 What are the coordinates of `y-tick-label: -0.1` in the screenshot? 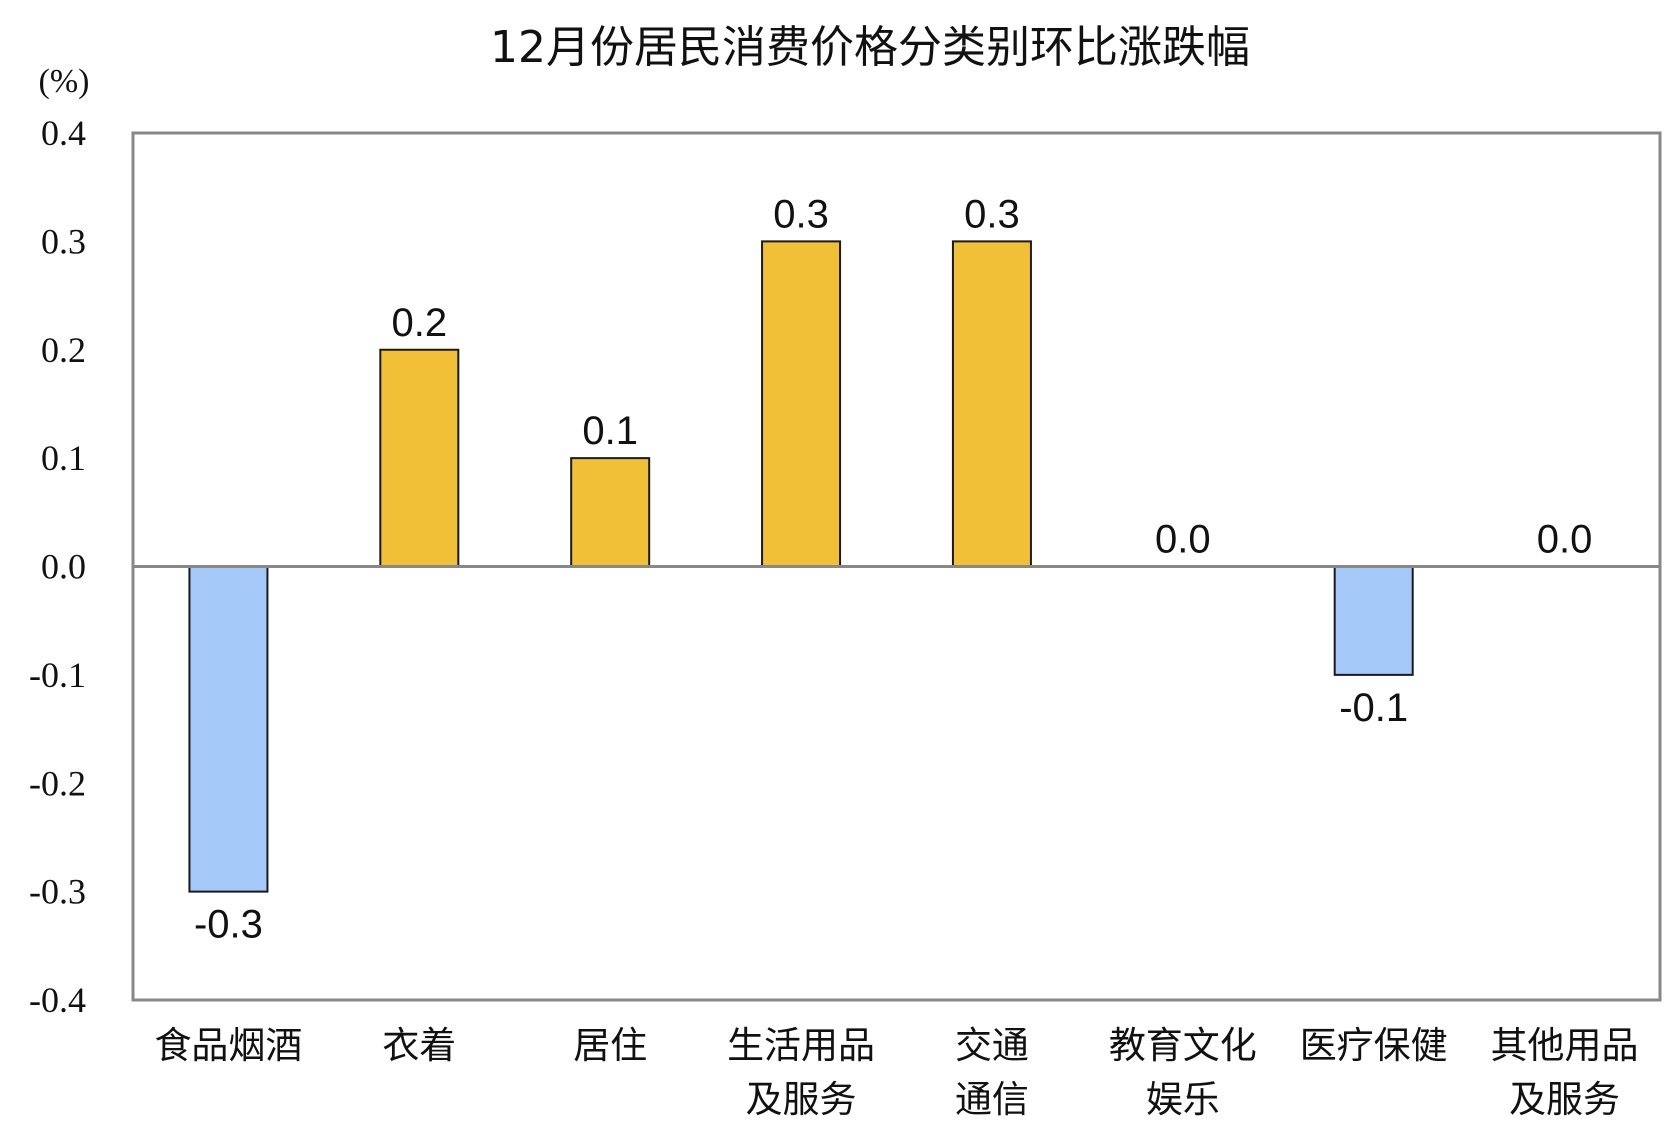 It's located at (57, 675).